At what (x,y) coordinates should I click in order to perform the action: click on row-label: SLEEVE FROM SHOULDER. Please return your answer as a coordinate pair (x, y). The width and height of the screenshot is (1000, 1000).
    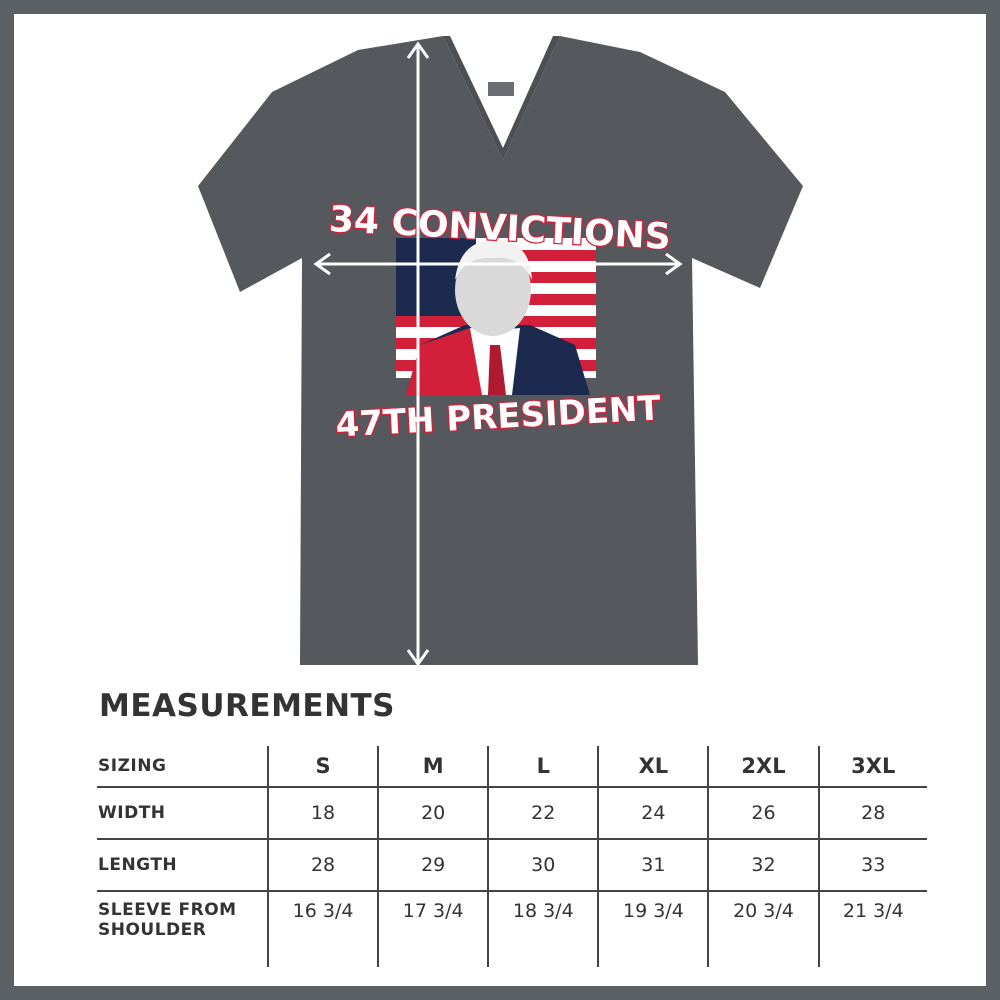
    Looking at the image, I should click on (182, 928).